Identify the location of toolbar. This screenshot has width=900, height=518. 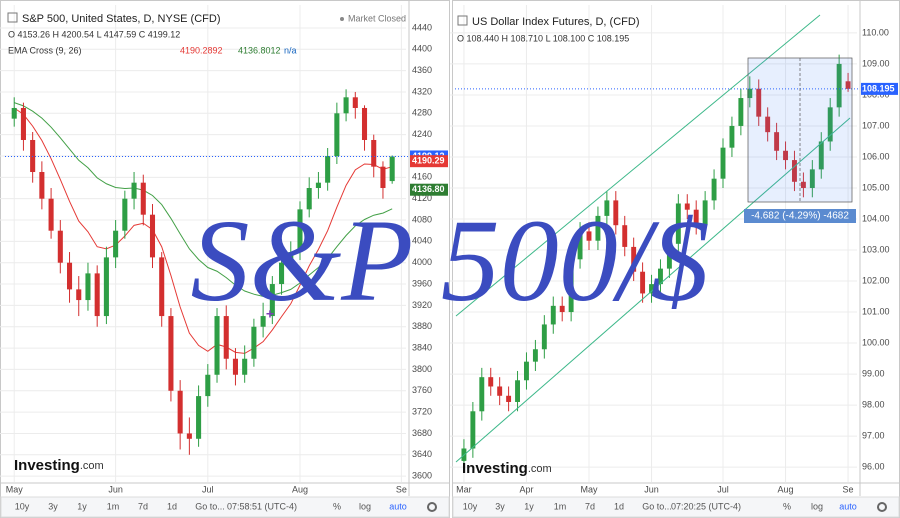
(676, 507).